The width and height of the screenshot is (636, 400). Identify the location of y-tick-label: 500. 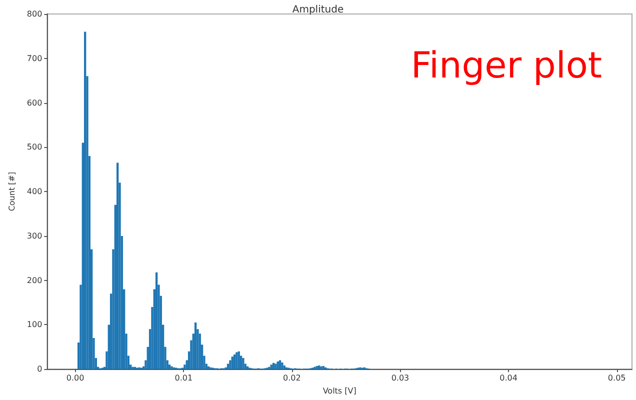
(34, 147).